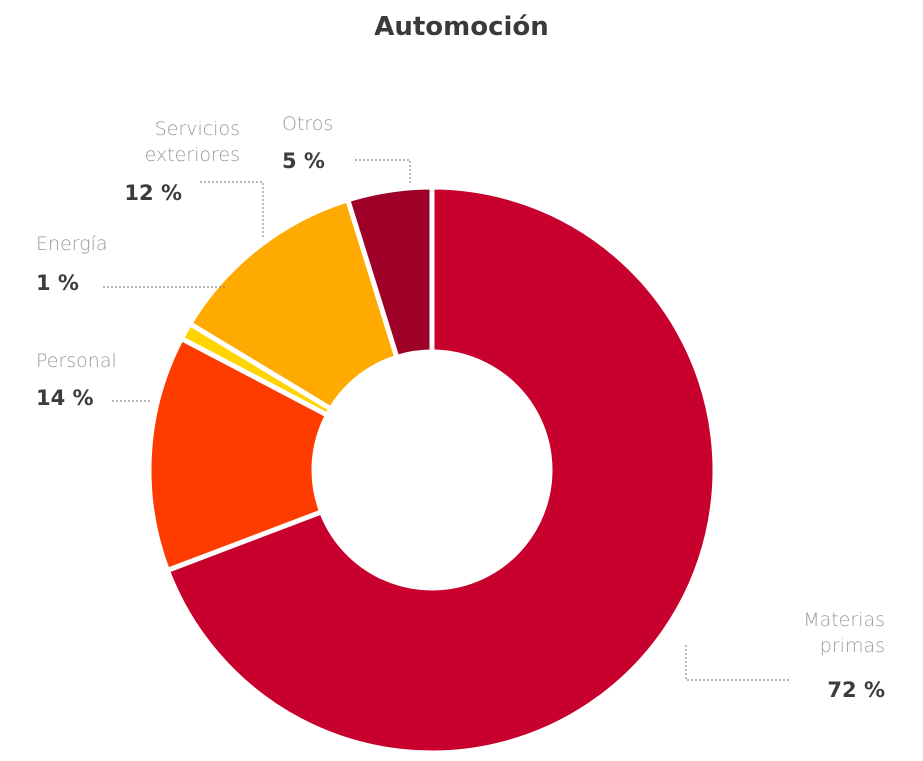 This screenshot has height=761, width=923. Describe the element at coordinates (844, 620) in the screenshot. I see `slice-label-materias: Materias` at that location.